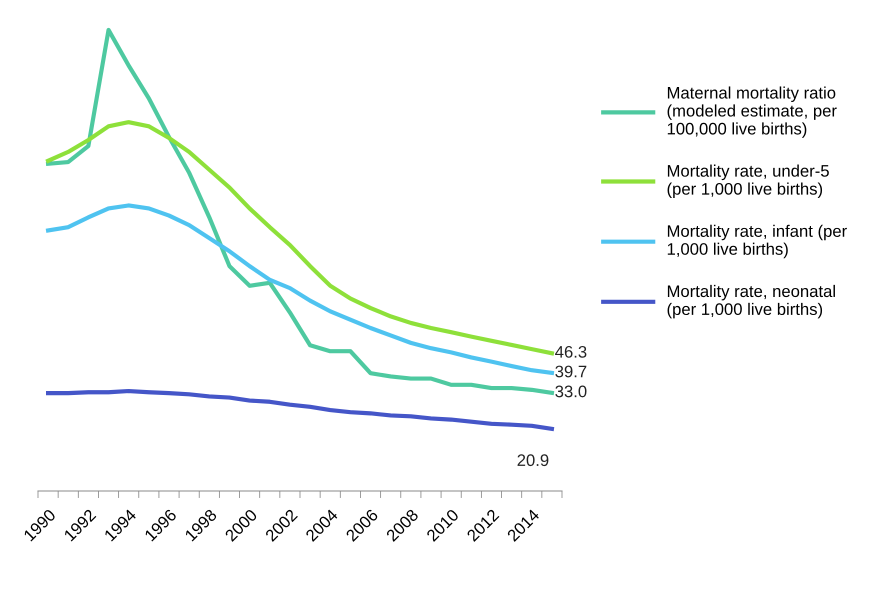 The width and height of the screenshot is (885, 596). What do you see at coordinates (533, 460) in the screenshot?
I see `data-label: 20.9` at bounding box center [533, 460].